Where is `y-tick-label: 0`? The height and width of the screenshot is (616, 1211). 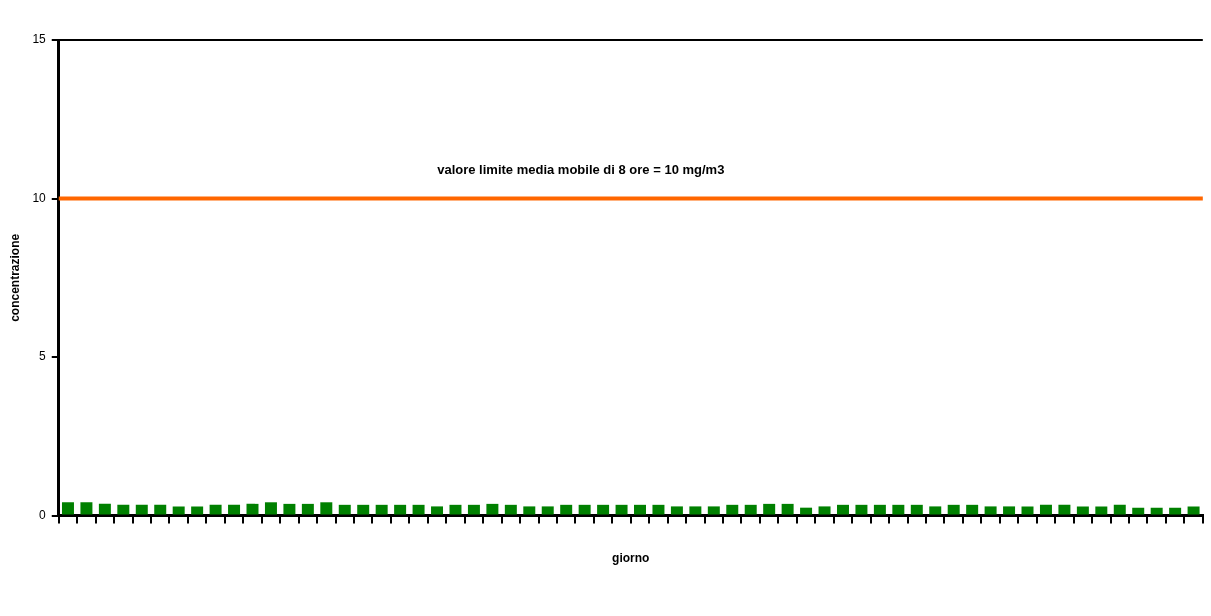
y-tick-label: 0 is located at coordinates (43, 514).